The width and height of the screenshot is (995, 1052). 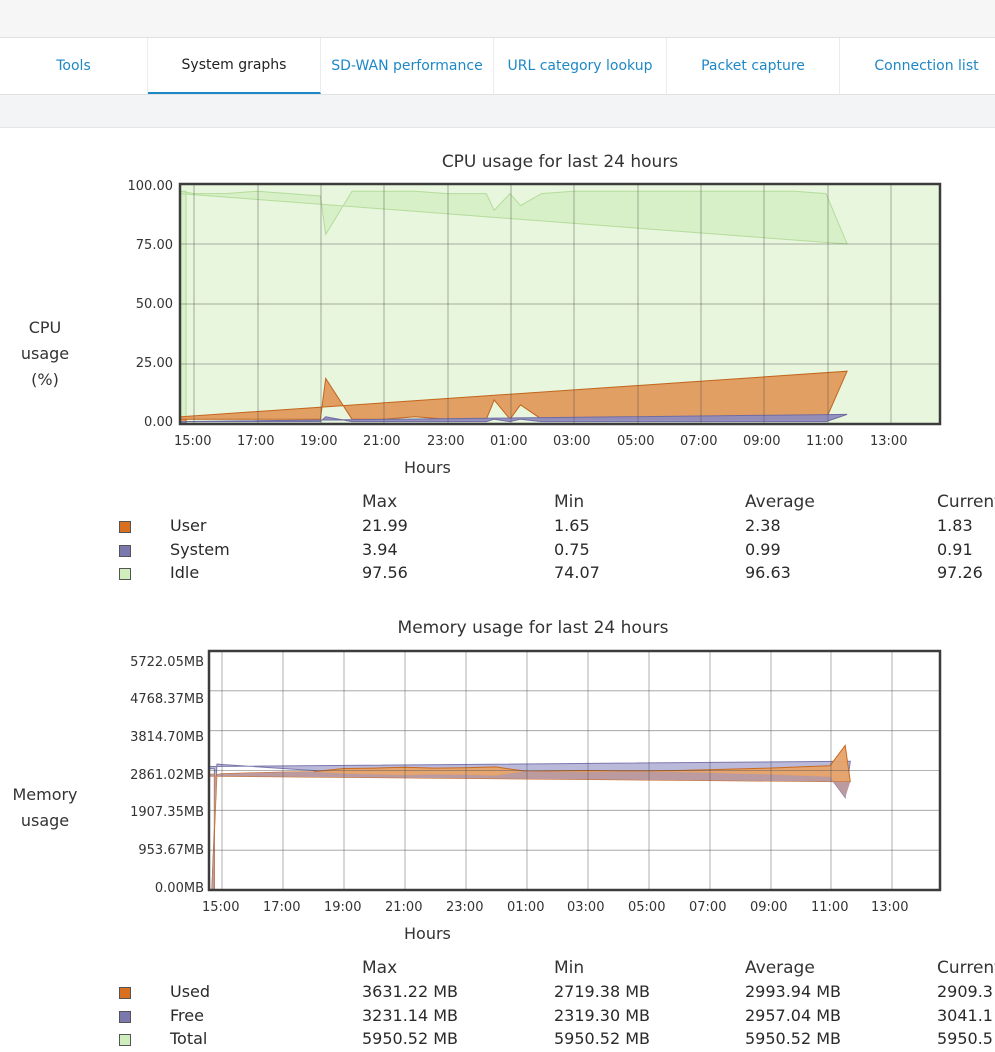 What do you see at coordinates (74, 66) in the screenshot?
I see `tab-tools: Tools` at bounding box center [74, 66].